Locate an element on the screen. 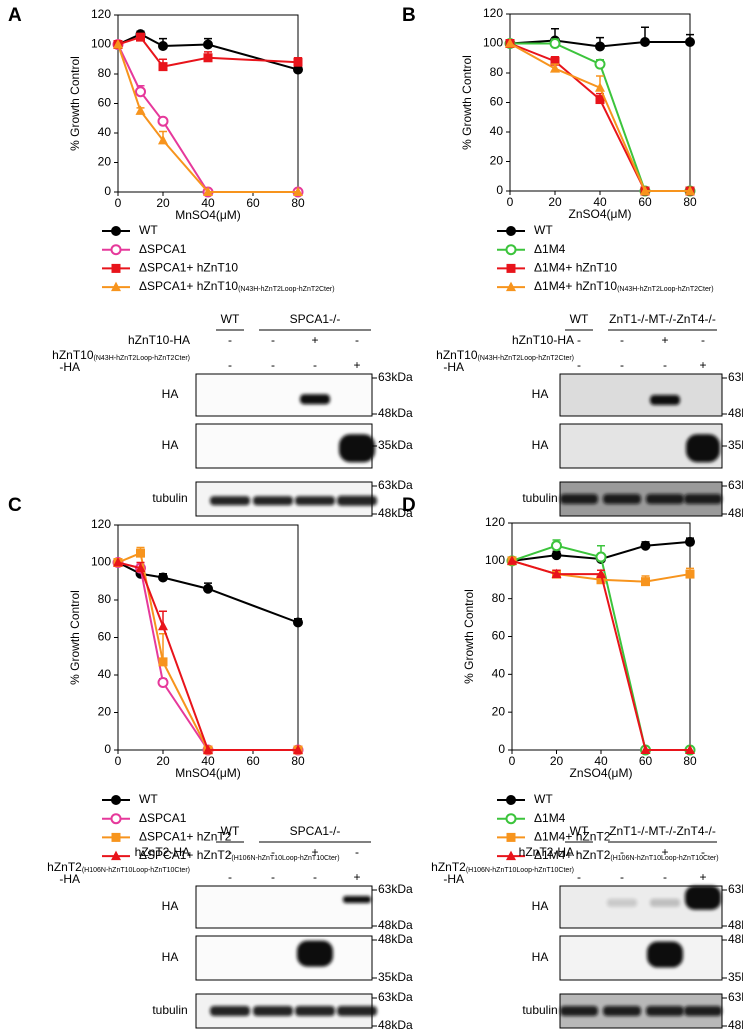 This screenshot has width=743, height=1035. x-tick-label: 0 is located at coordinates (118, 761).